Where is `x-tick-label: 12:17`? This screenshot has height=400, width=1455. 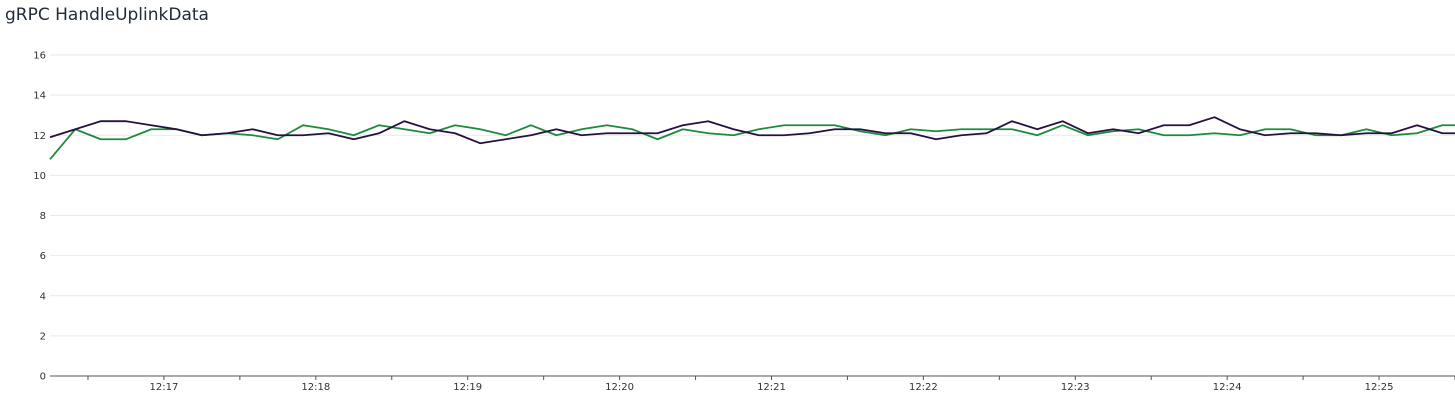
x-tick-label: 12:17 is located at coordinates (164, 387).